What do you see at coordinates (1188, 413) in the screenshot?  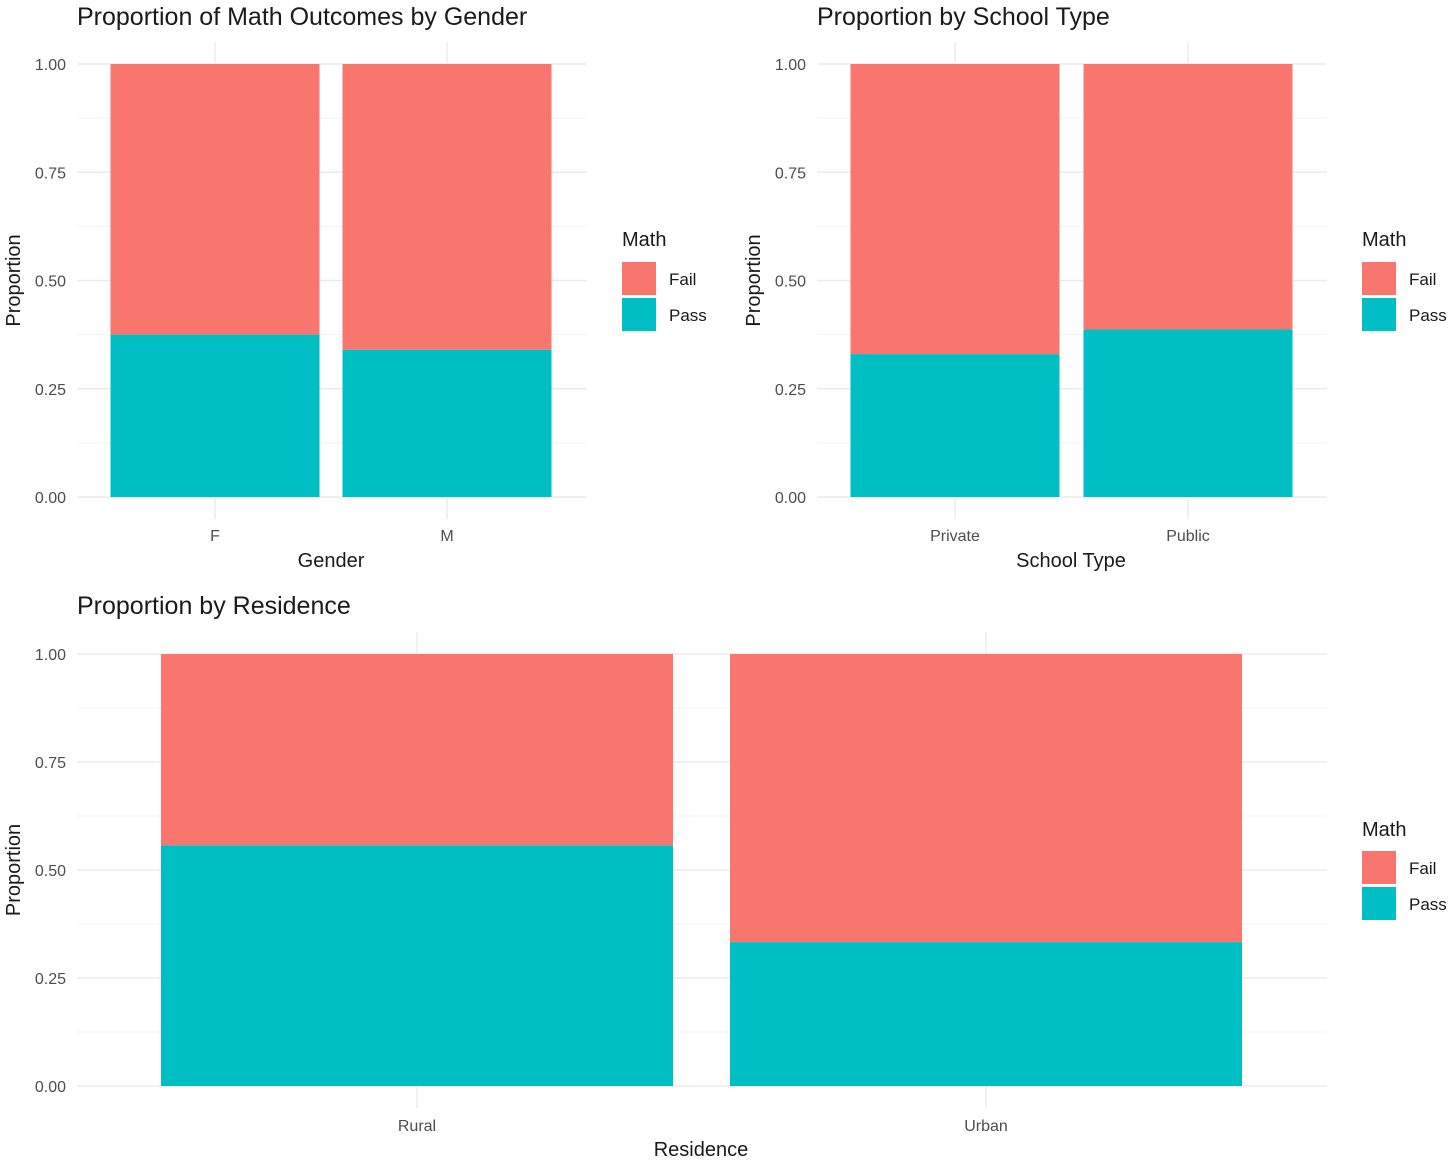 I see `bar-pass-public` at bounding box center [1188, 413].